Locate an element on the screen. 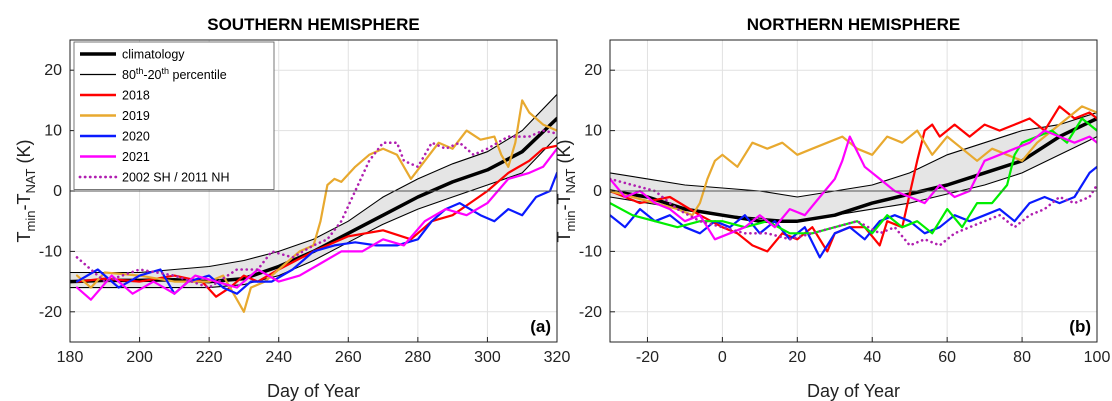 This screenshot has width=1112, height=401. x-tick-label: 300 is located at coordinates (487, 357).